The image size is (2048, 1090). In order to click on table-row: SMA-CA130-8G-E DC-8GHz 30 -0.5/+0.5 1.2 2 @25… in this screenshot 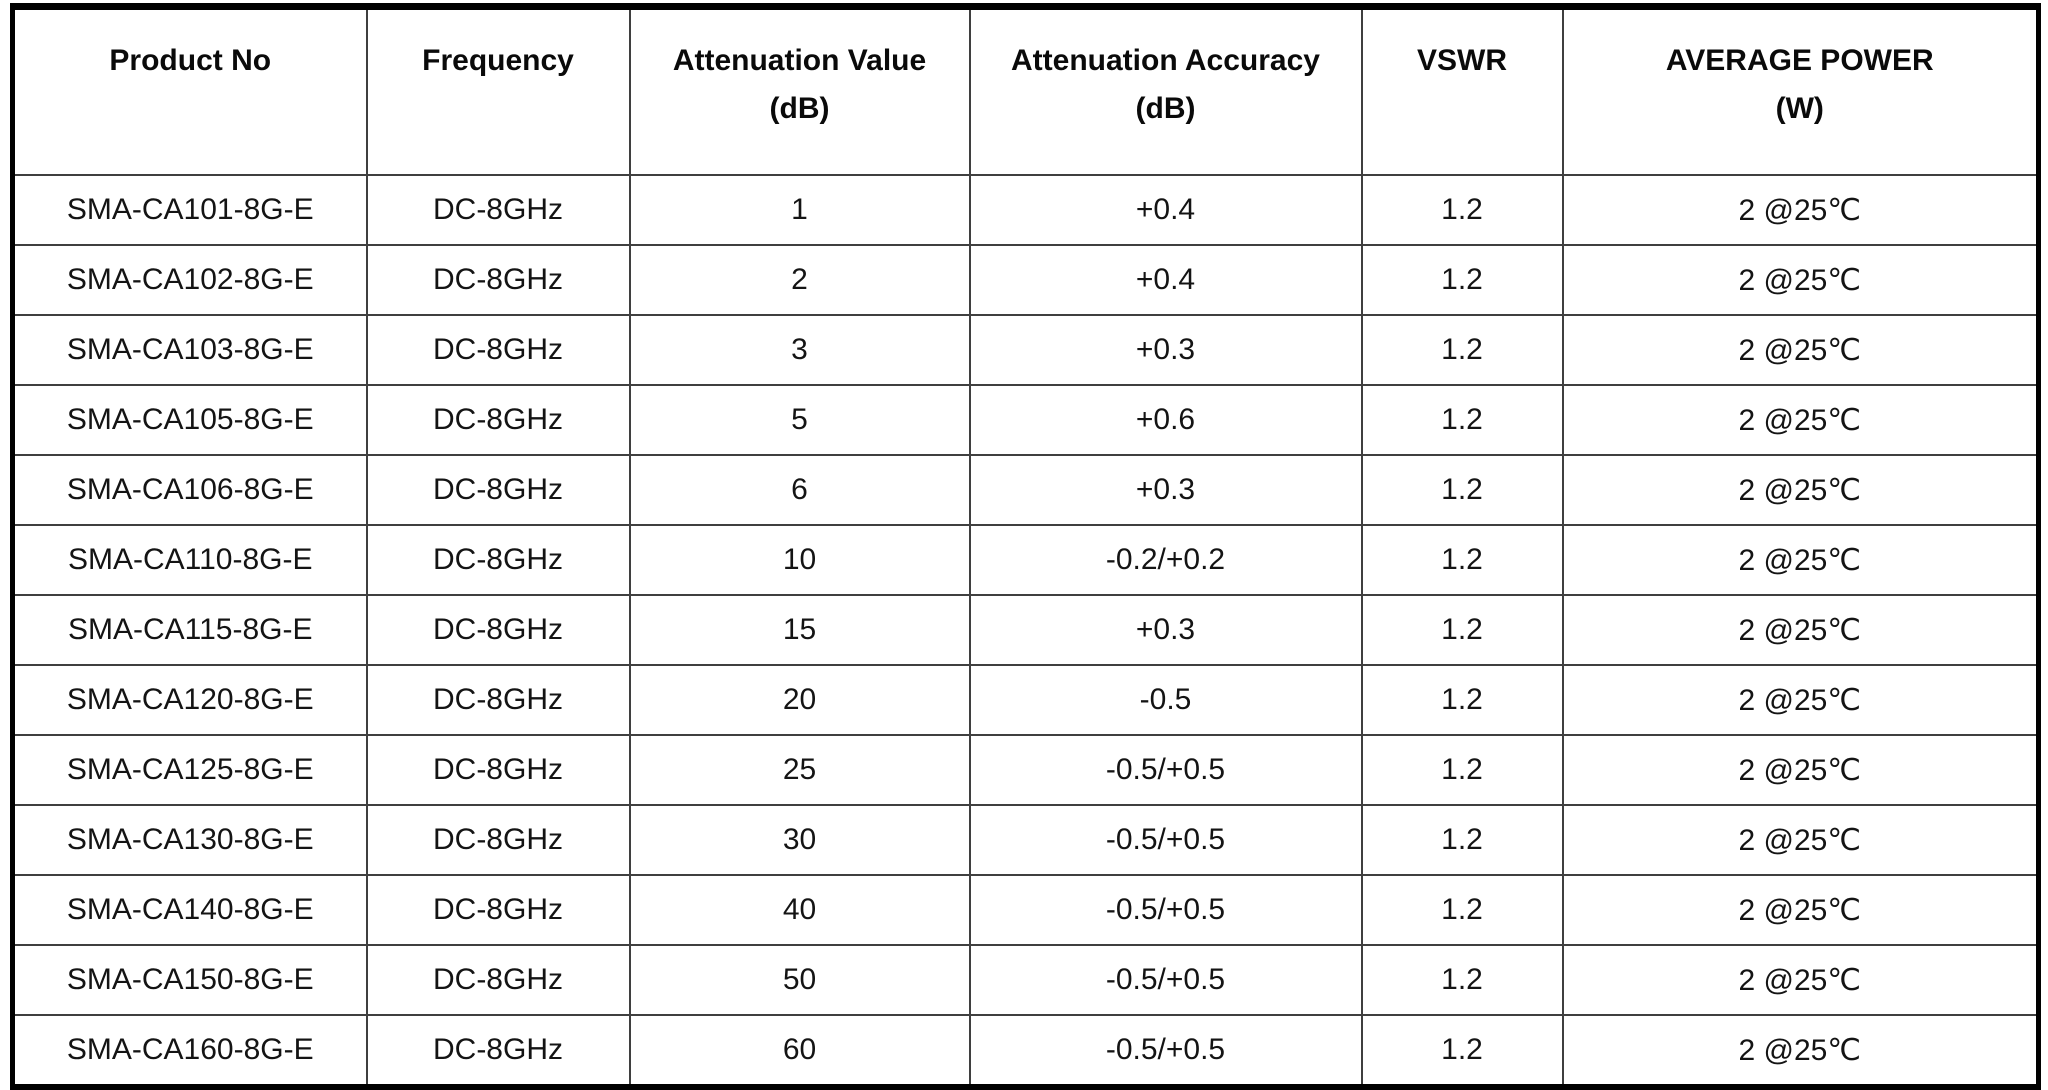, I will do `click(1025, 840)`.